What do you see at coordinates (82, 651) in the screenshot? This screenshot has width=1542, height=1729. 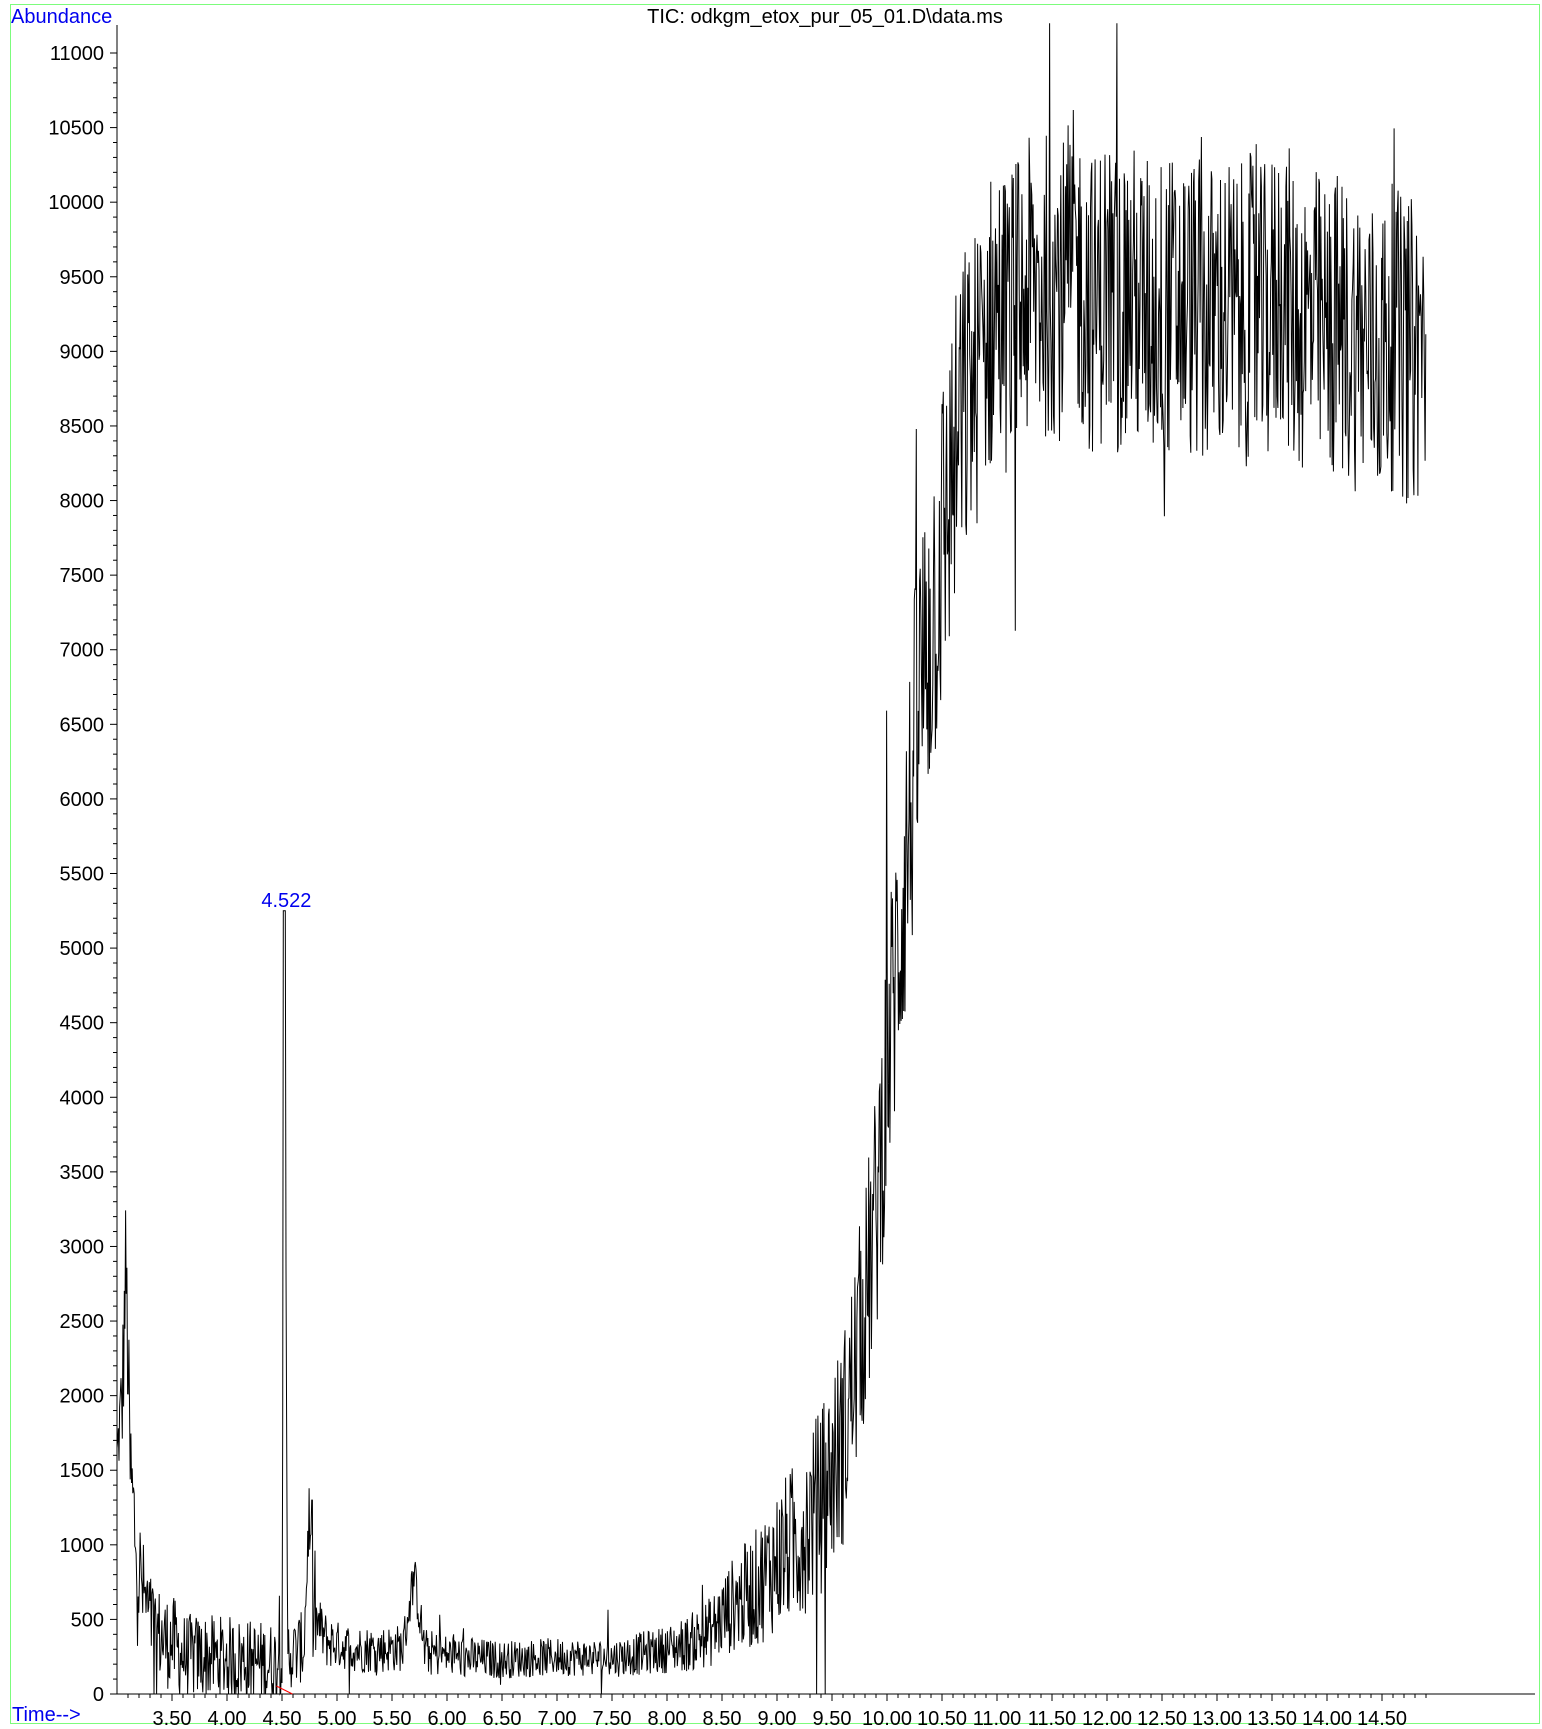 I see `y-tick-label: 7000` at bounding box center [82, 651].